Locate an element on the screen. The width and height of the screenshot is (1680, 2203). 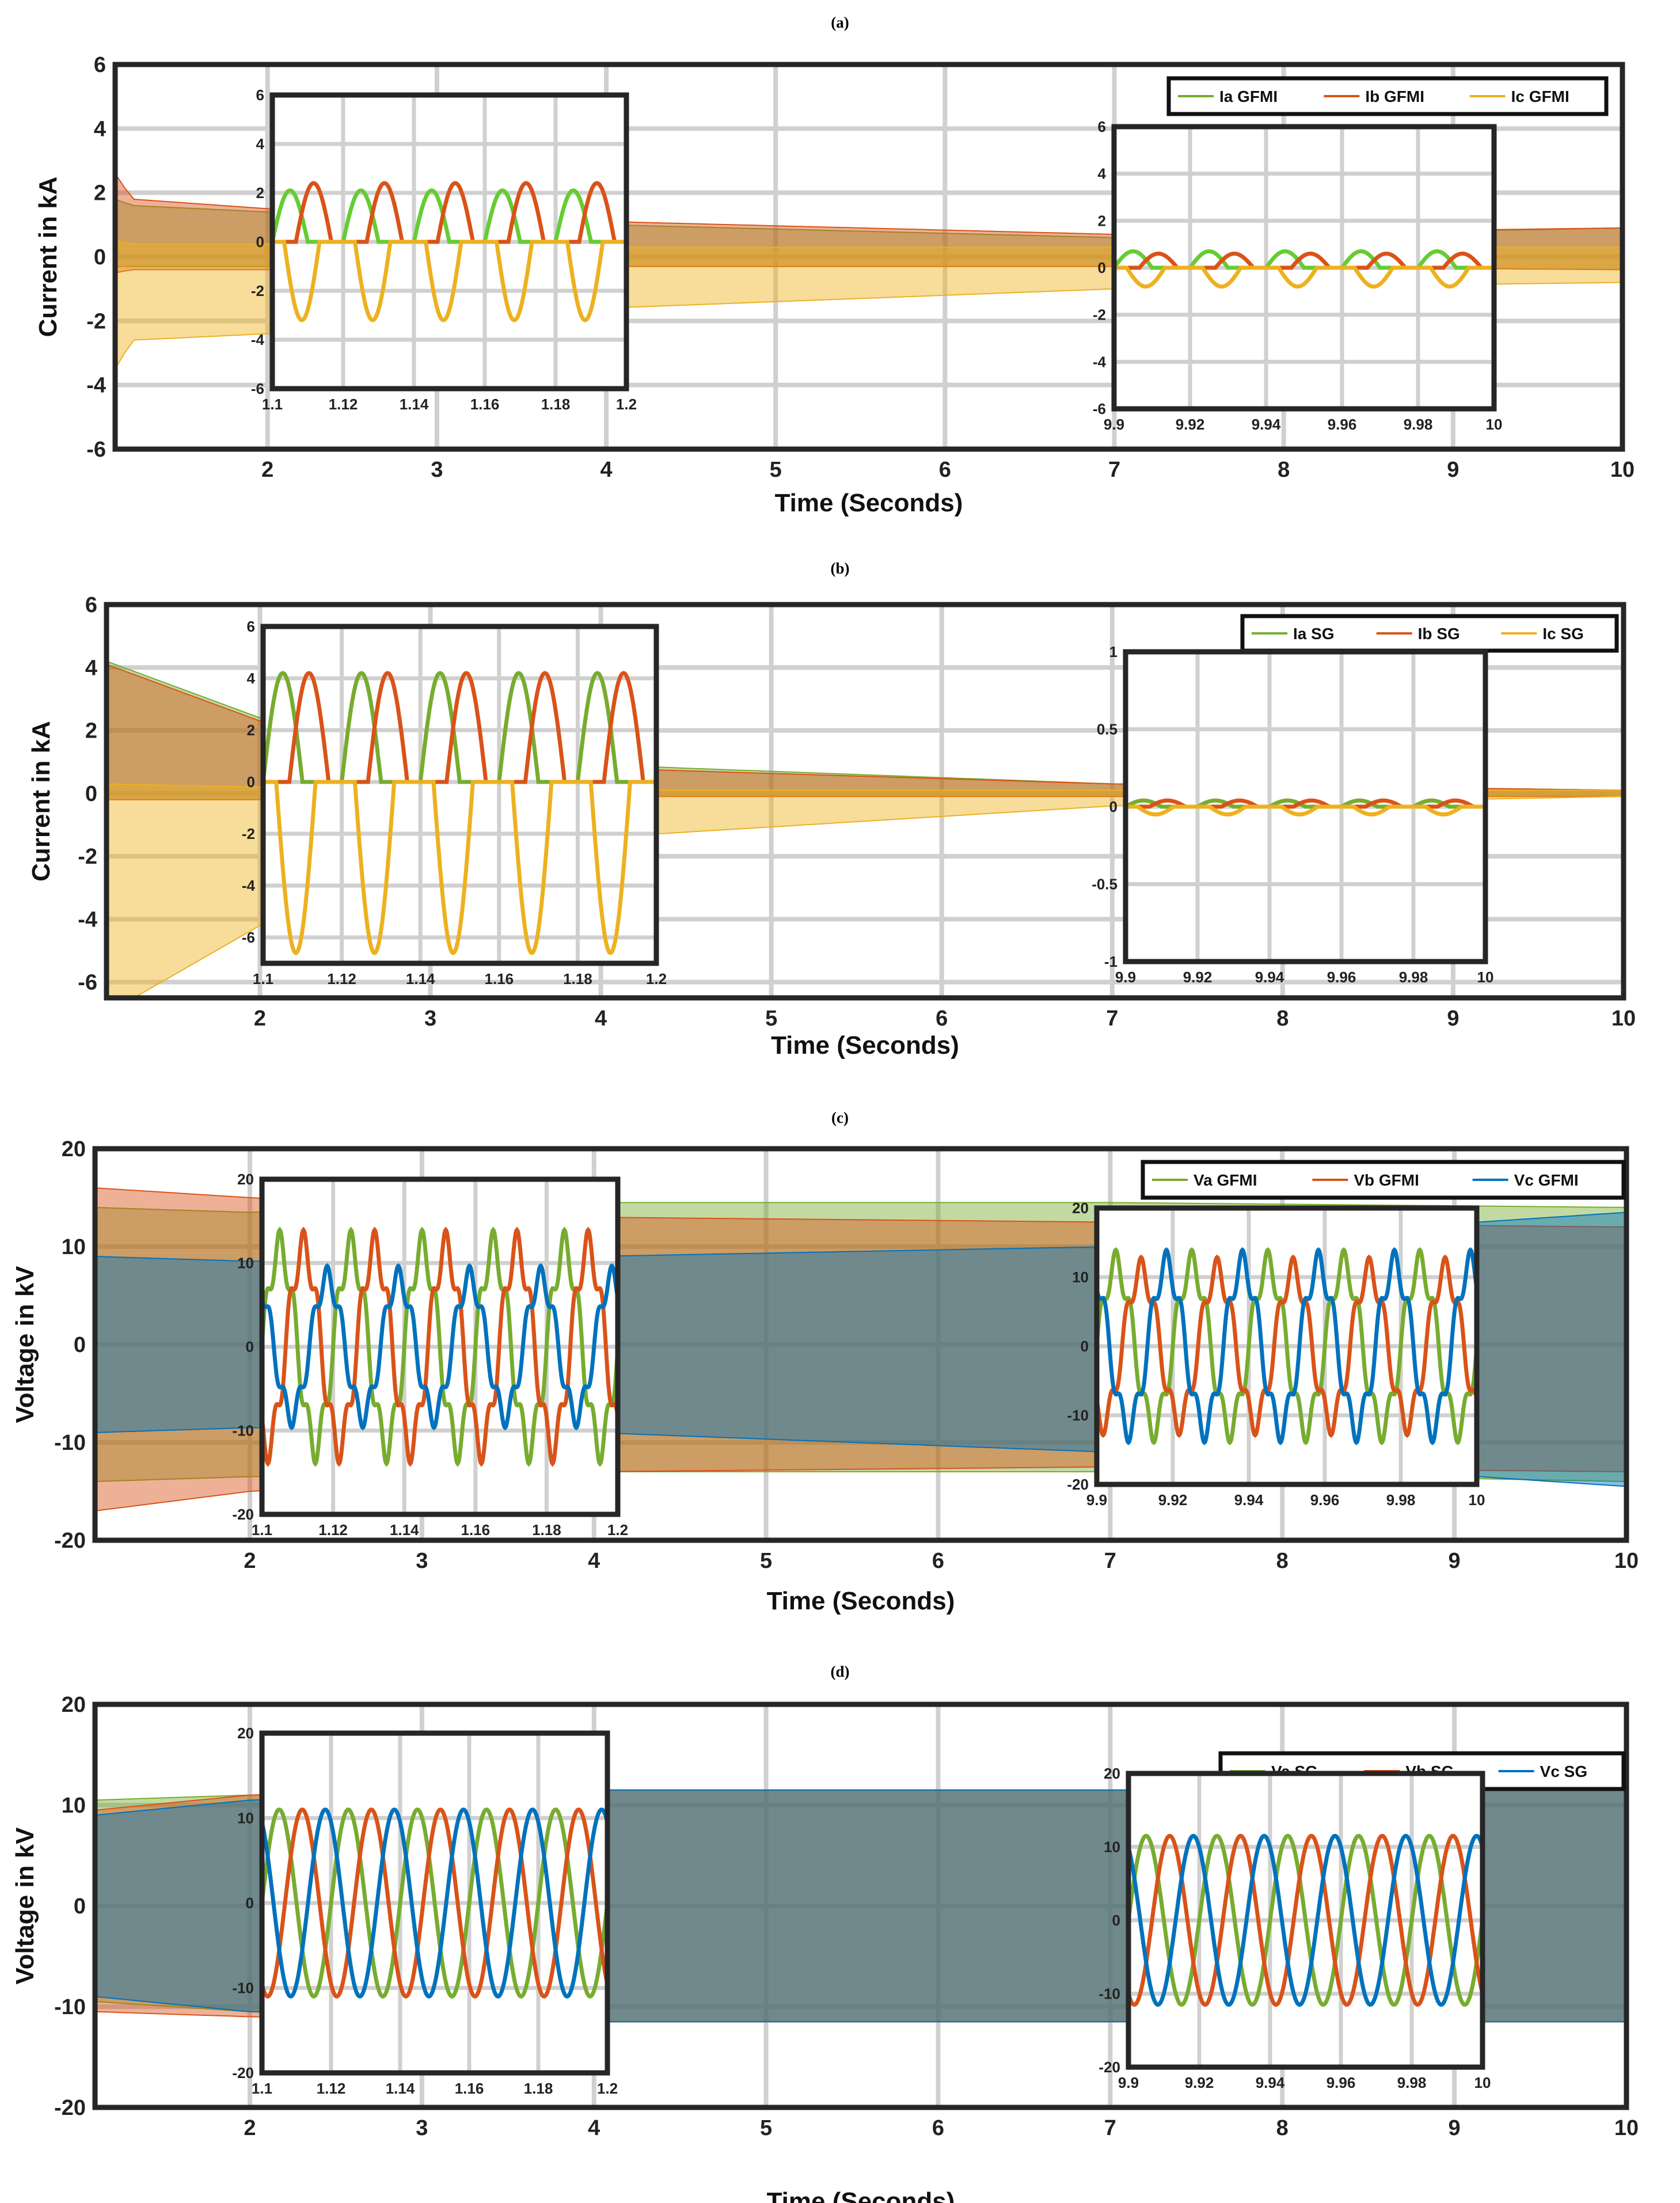
y-tick-label: 2 is located at coordinates (100, 194).